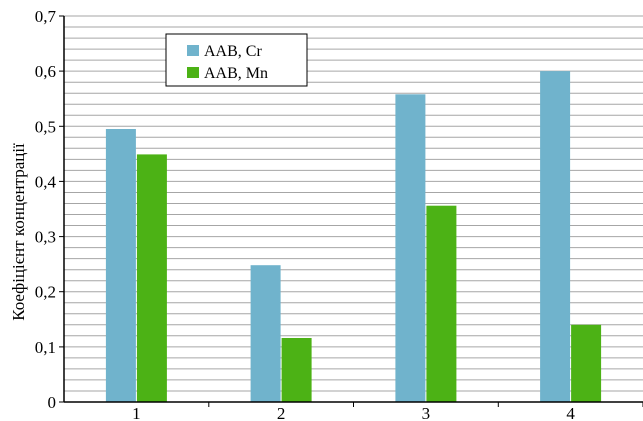 This screenshot has height=421, width=643. I want to click on legend-swatch-aab-mn, so click(193, 72).